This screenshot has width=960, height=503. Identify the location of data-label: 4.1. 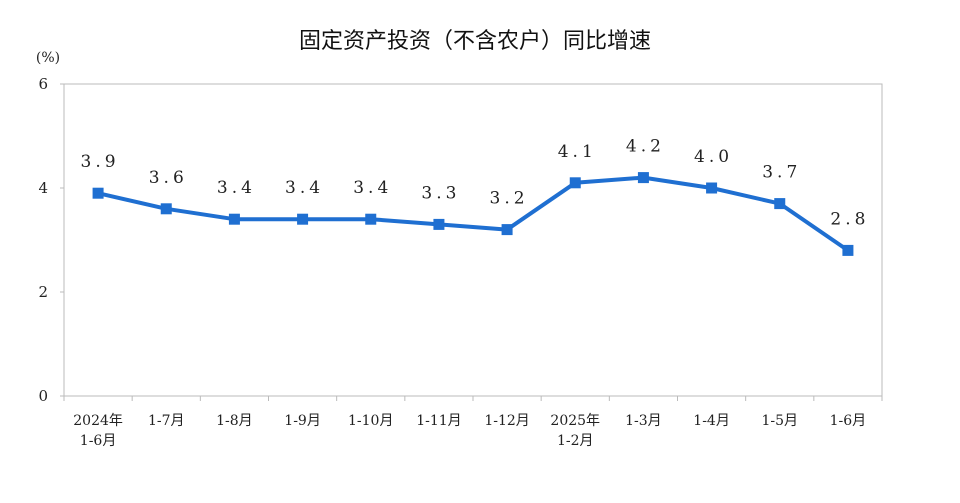
(577, 152).